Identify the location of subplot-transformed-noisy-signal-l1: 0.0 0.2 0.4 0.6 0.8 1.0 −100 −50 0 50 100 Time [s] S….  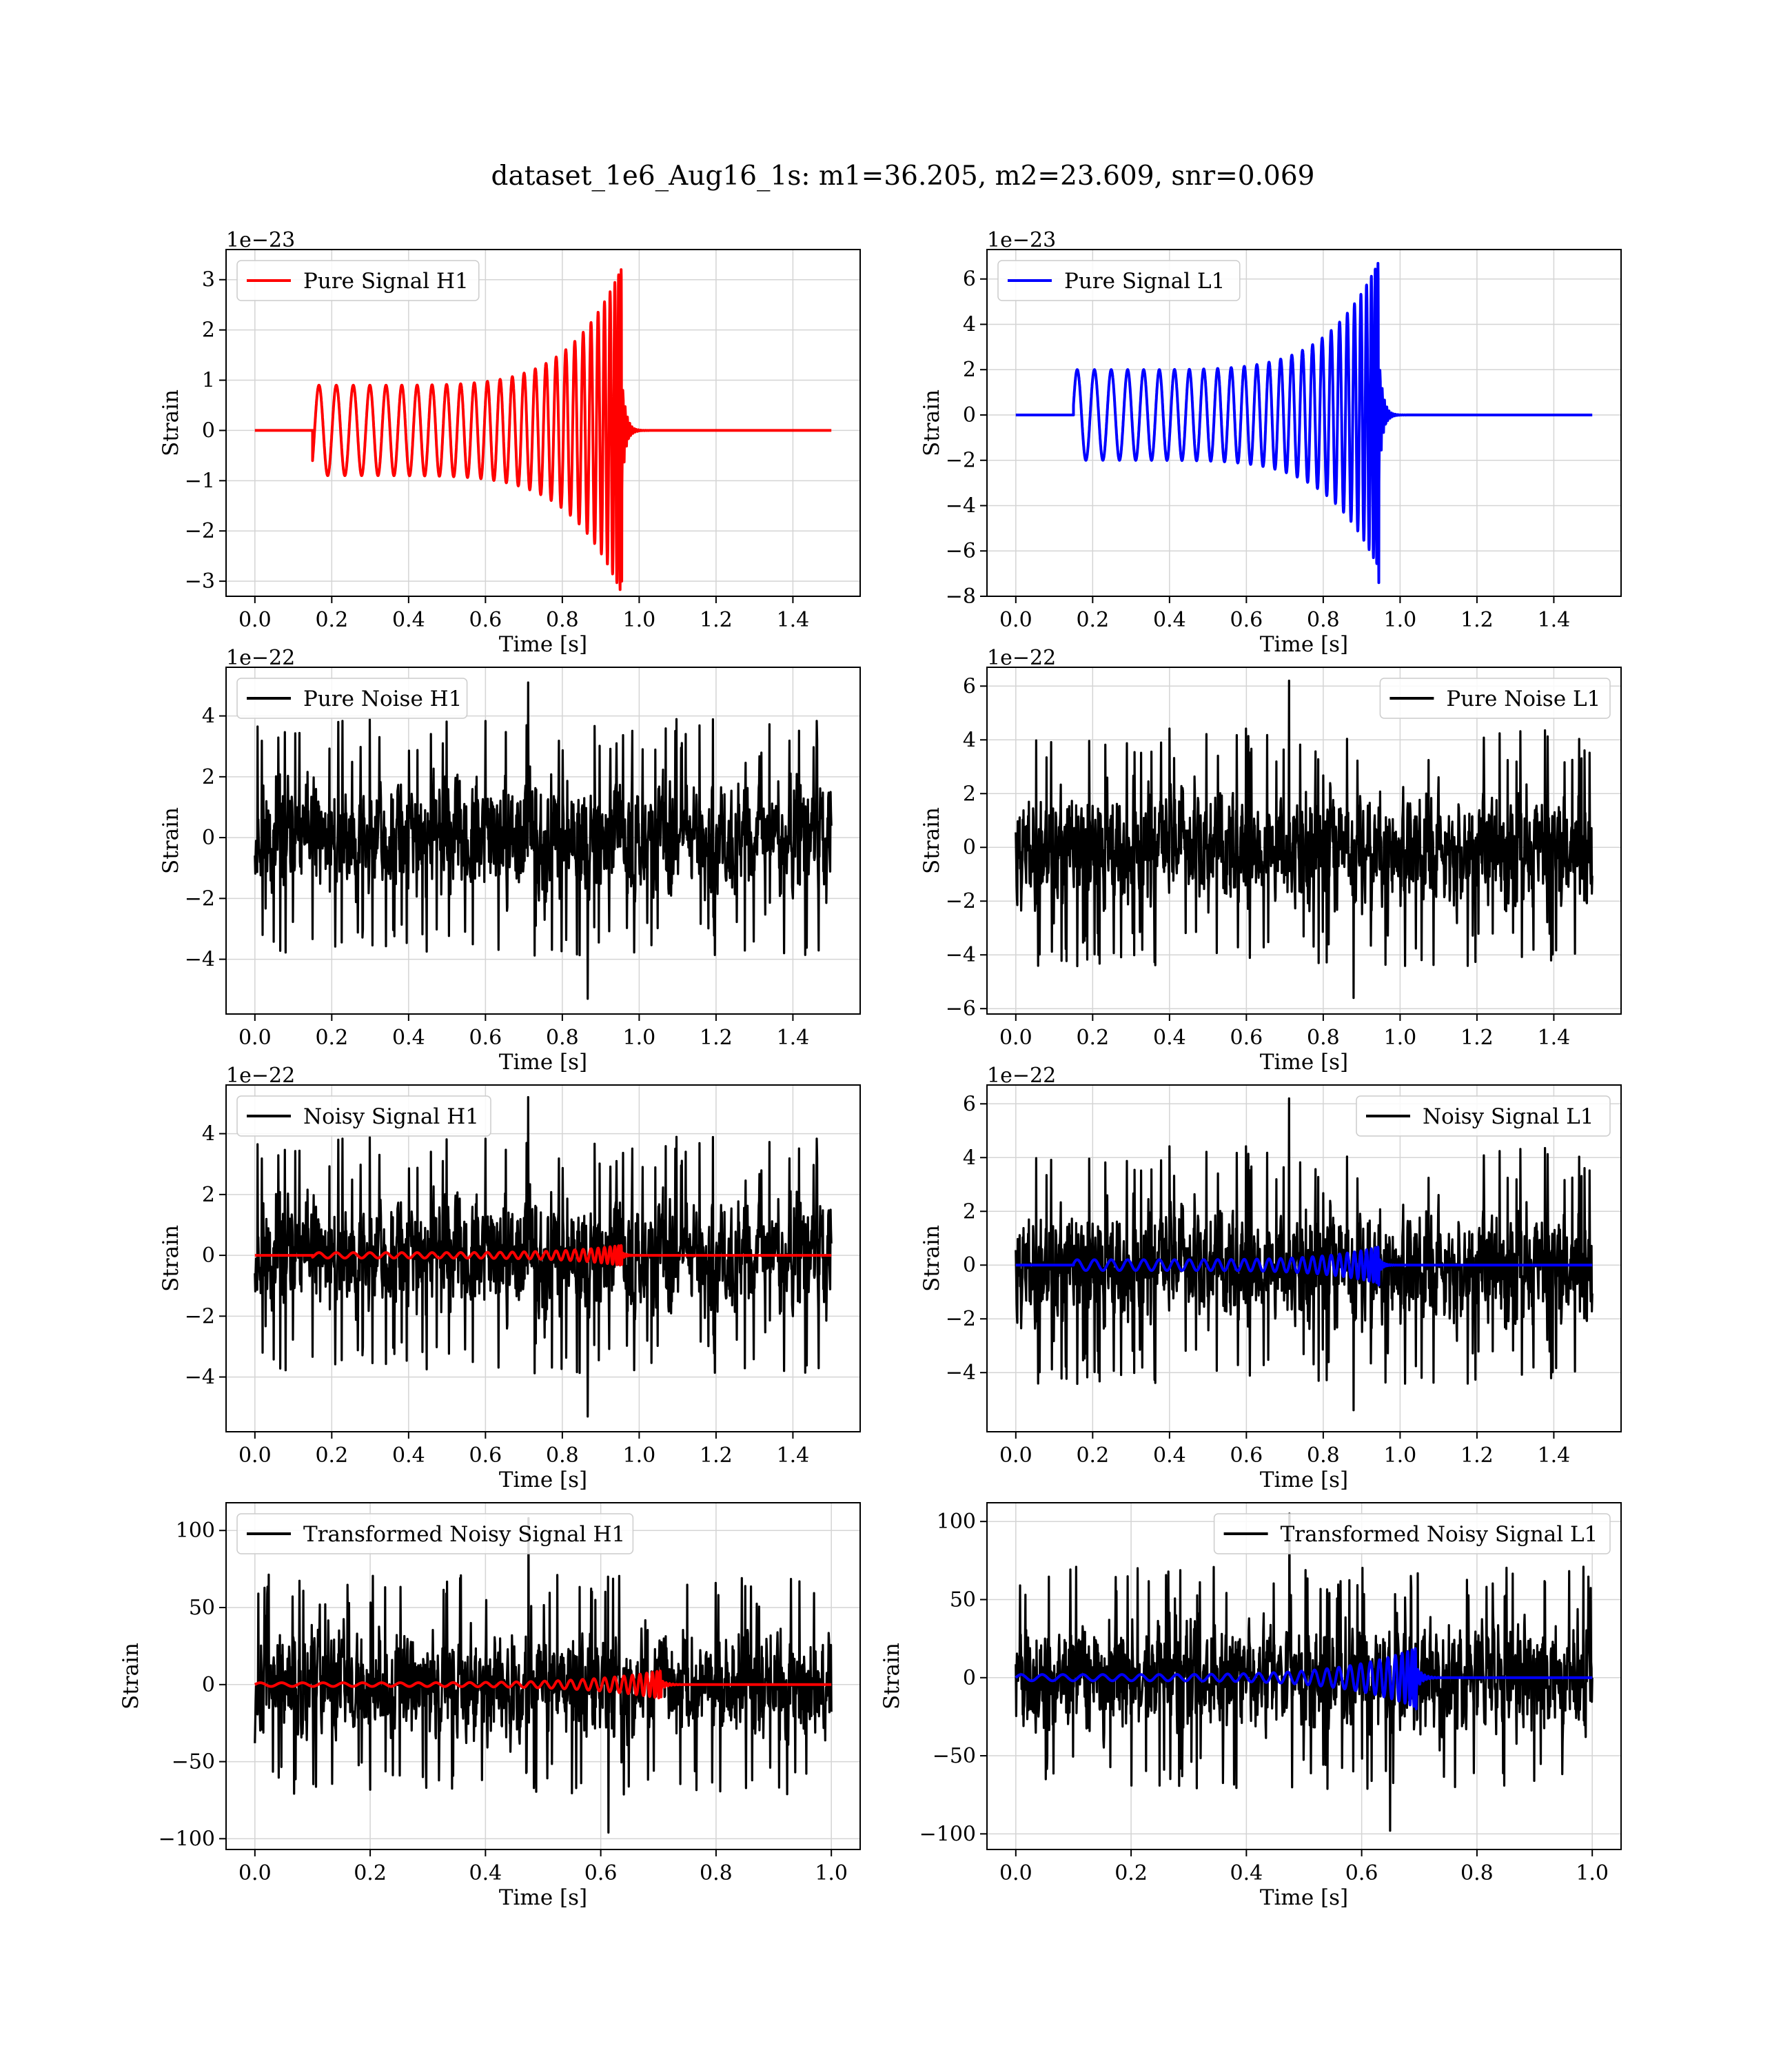
(1250, 1706).